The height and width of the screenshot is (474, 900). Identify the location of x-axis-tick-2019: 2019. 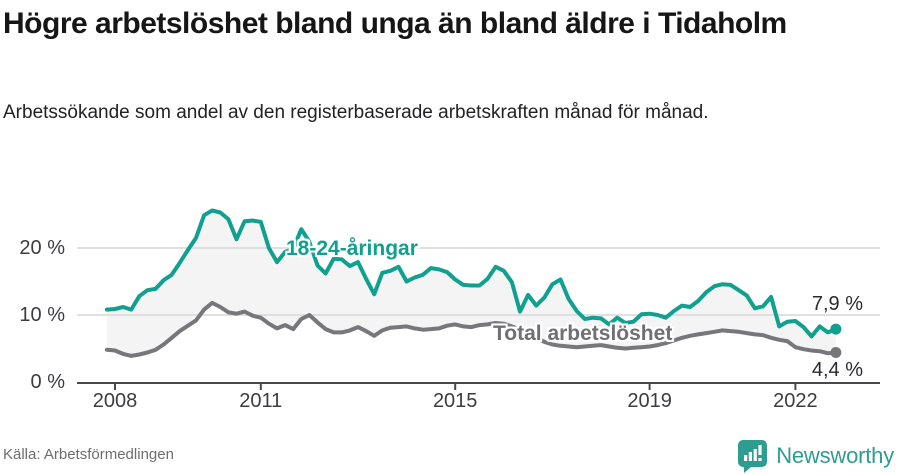
(649, 401).